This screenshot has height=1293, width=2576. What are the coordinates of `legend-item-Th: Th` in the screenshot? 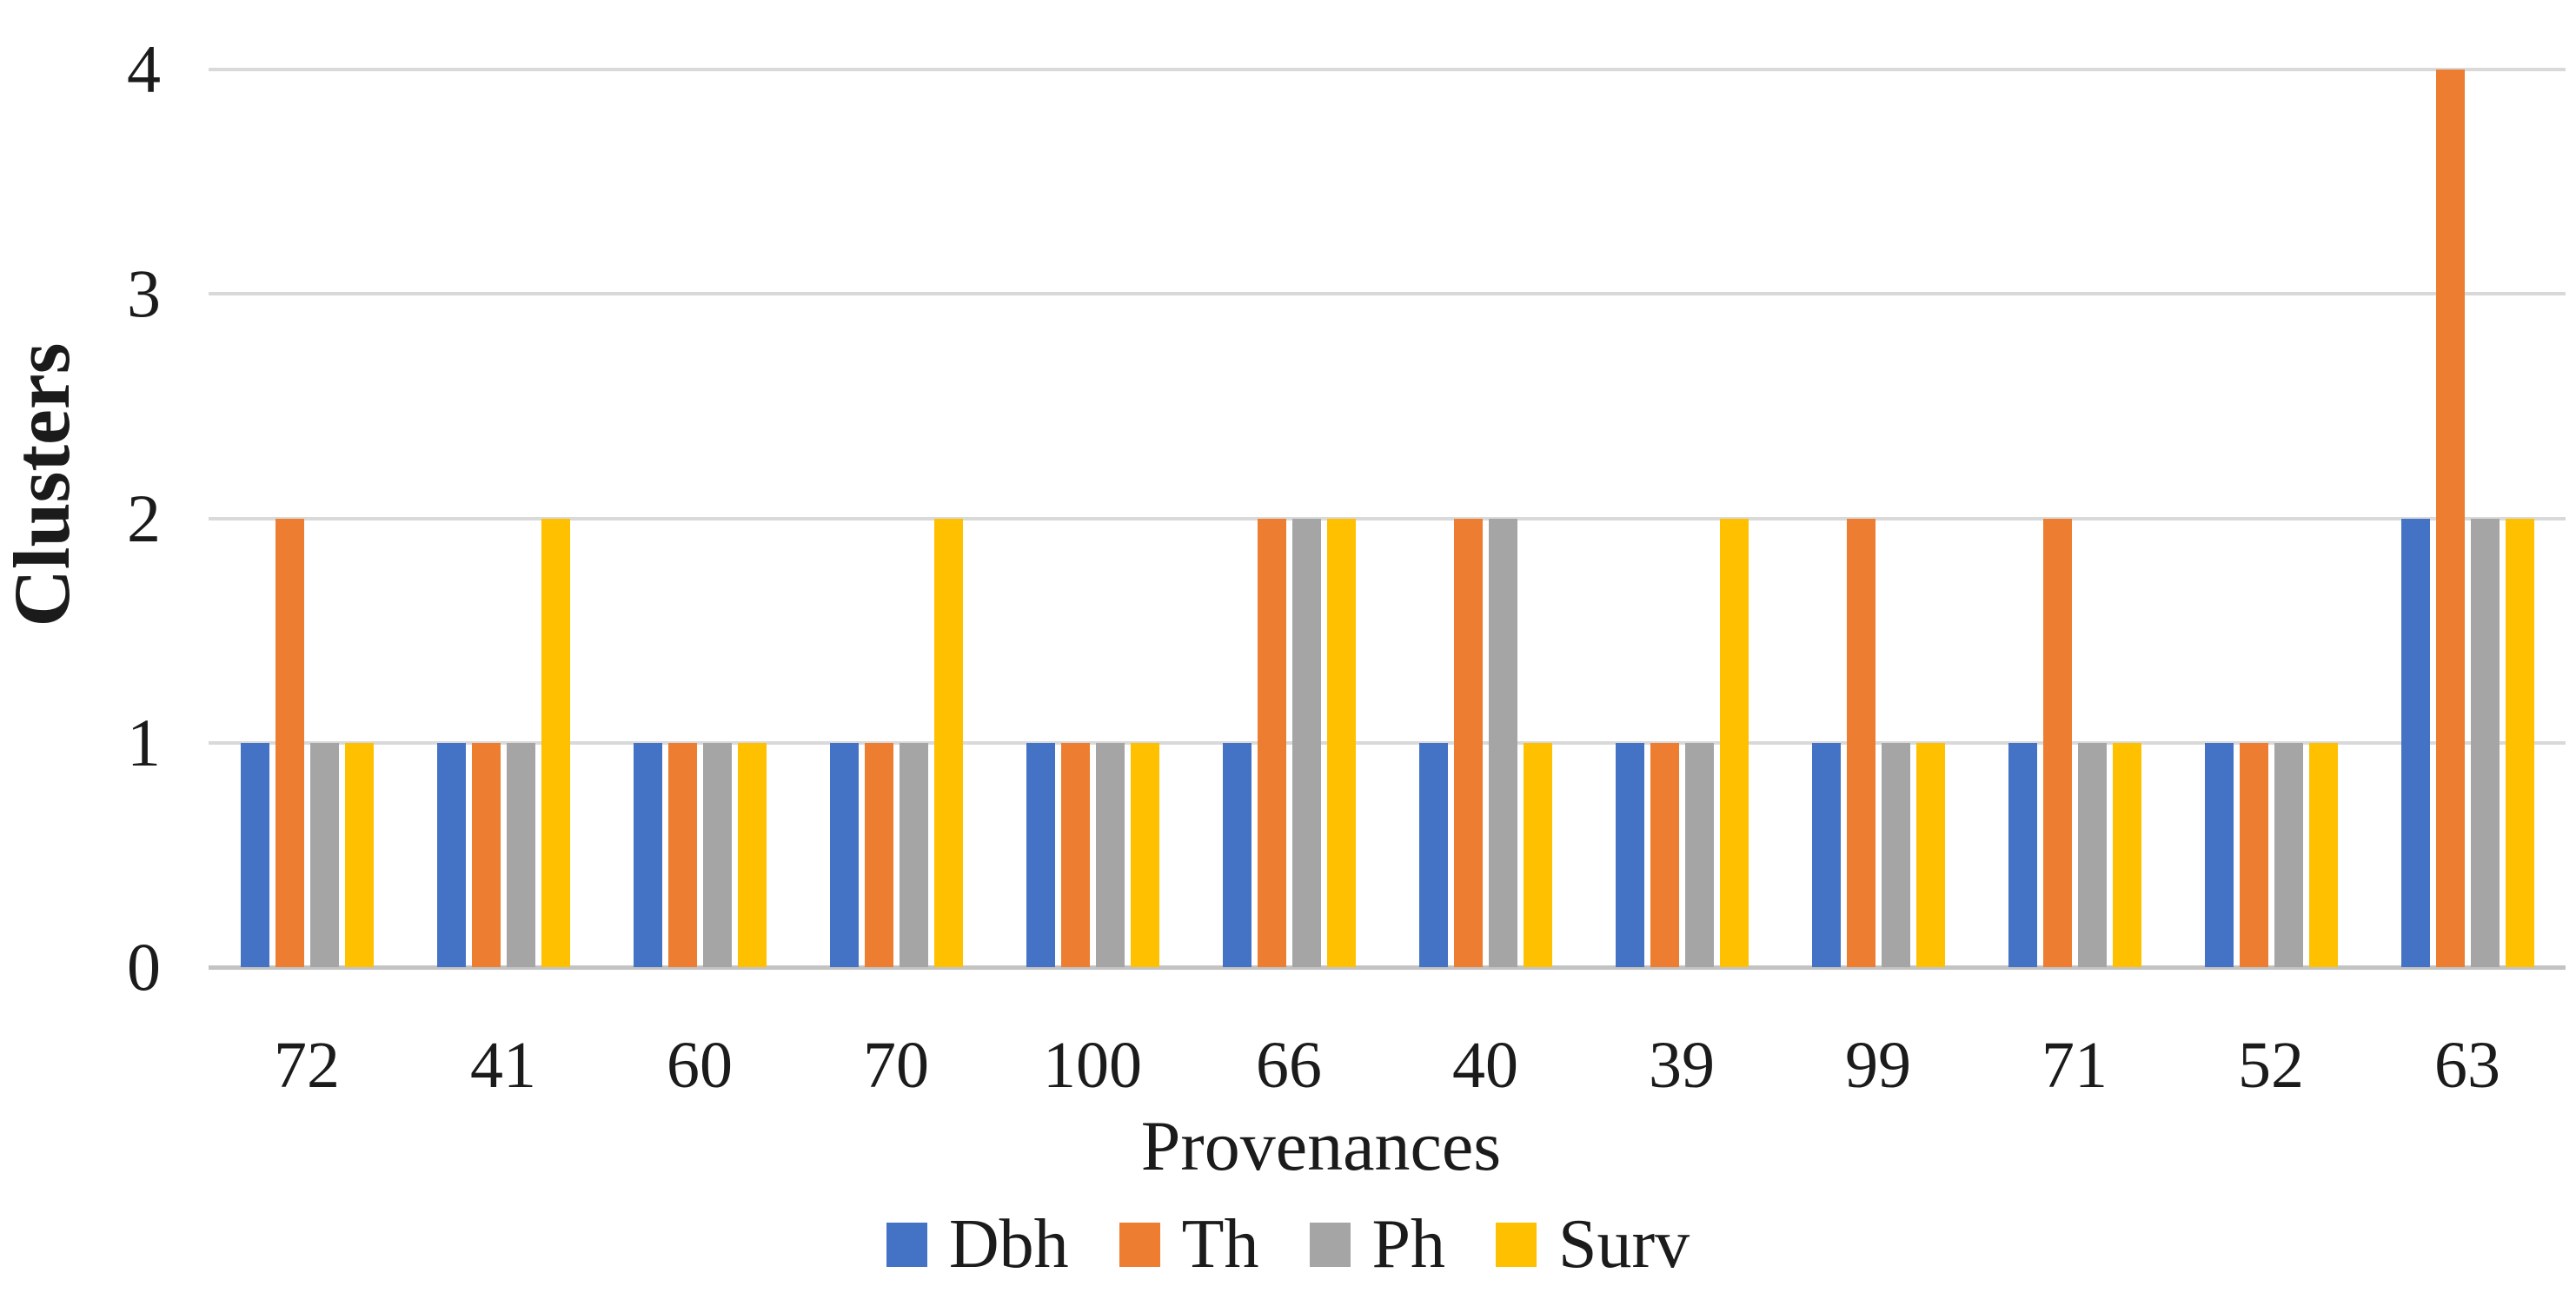 It's located at (1189, 1244).